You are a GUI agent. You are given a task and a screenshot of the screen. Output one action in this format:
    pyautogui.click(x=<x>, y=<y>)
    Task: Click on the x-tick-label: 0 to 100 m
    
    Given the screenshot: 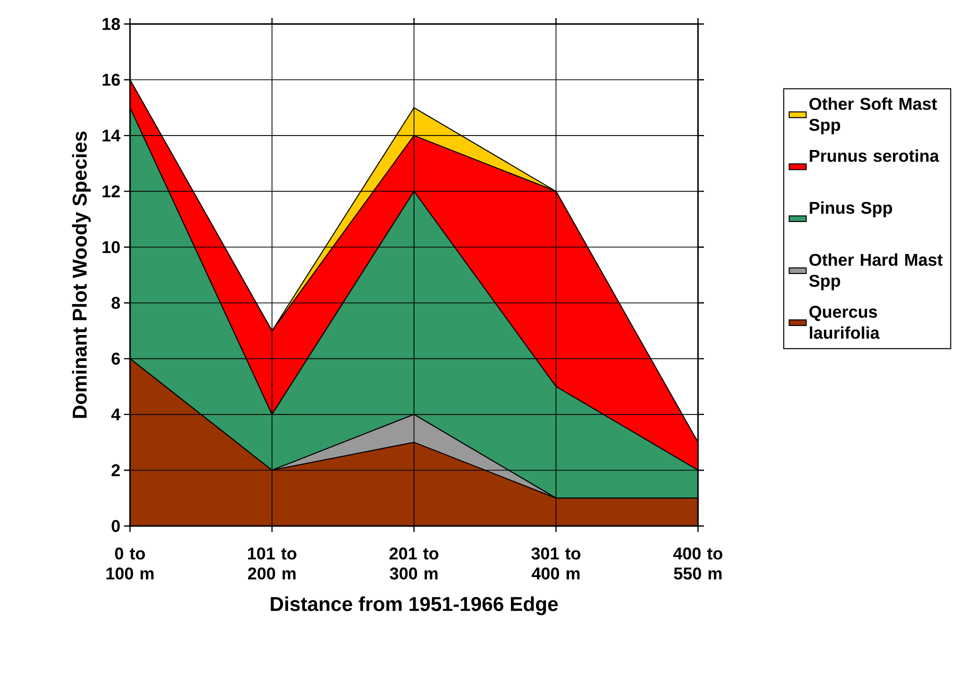 What is the action you would take?
    pyautogui.click(x=130, y=564)
    